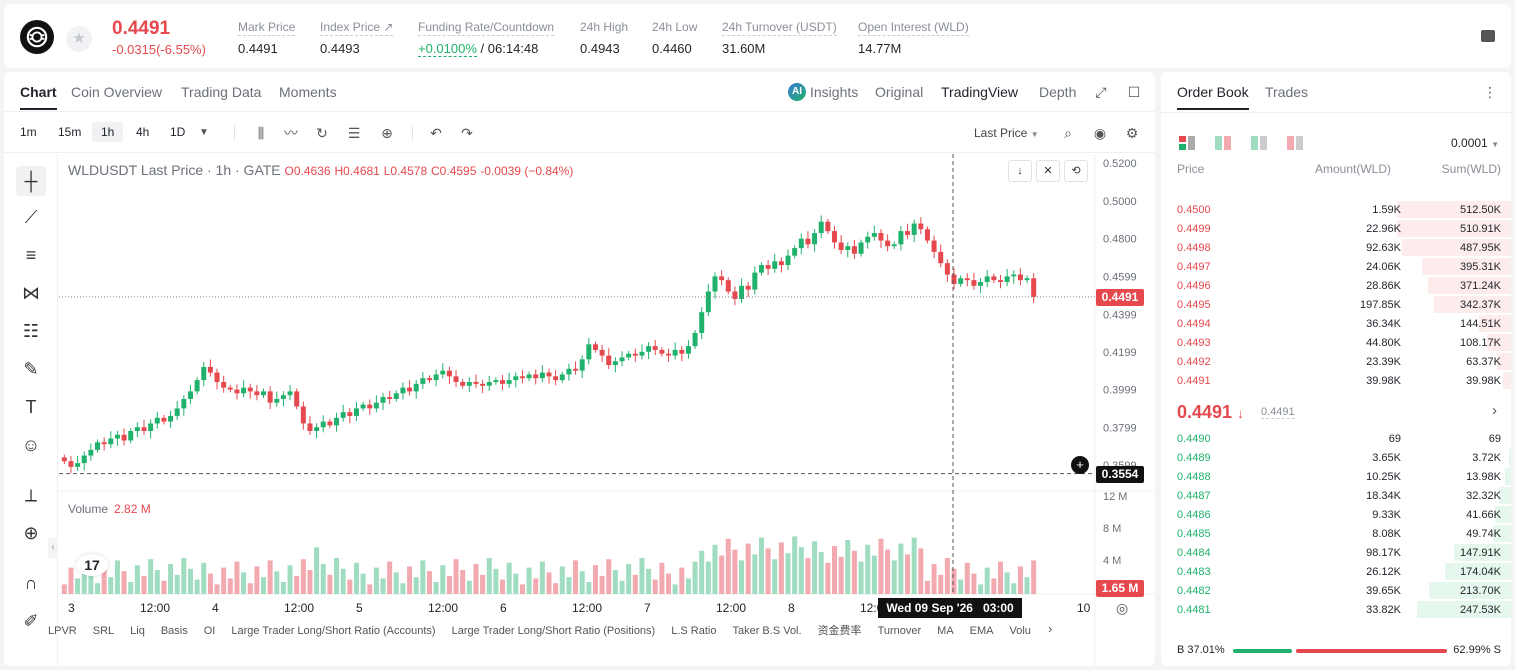 This screenshot has width=1515, height=670. What do you see at coordinates (447, 49) in the screenshot?
I see `funding-rate-value: +0.0100%` at bounding box center [447, 49].